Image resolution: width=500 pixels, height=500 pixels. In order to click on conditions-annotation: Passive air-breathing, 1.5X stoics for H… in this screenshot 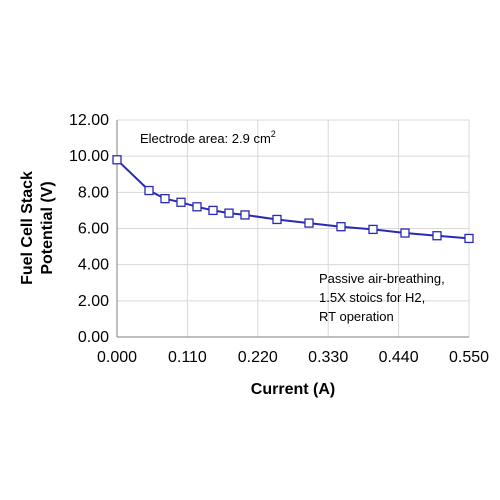, I will do `click(383, 297)`.